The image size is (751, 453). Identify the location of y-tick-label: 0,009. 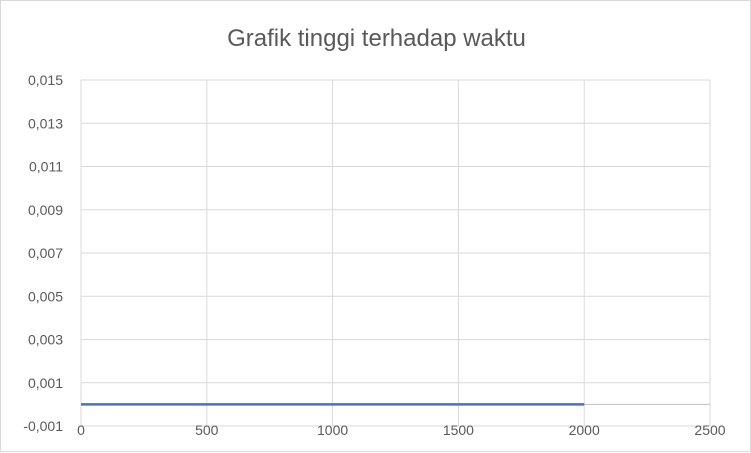
(45, 210).